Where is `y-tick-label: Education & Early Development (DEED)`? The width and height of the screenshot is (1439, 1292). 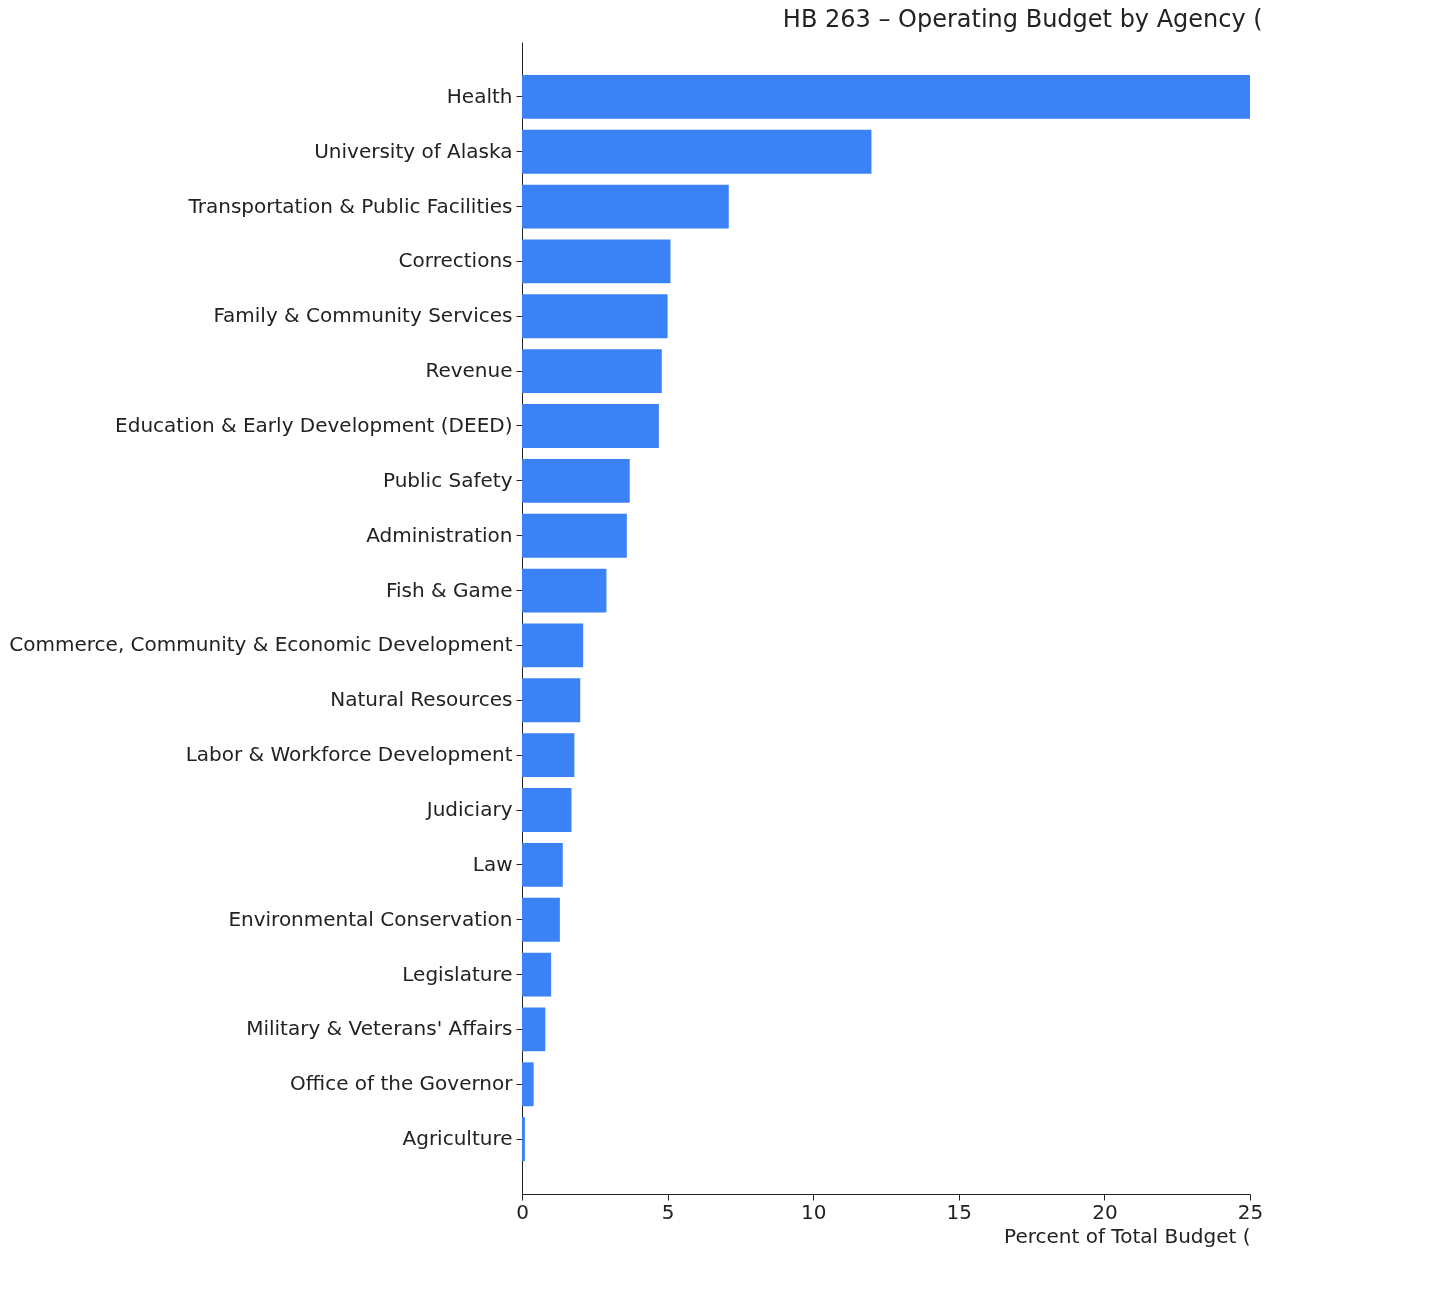 y-tick-label: Education & Early Development (DEED) is located at coordinates (314, 425).